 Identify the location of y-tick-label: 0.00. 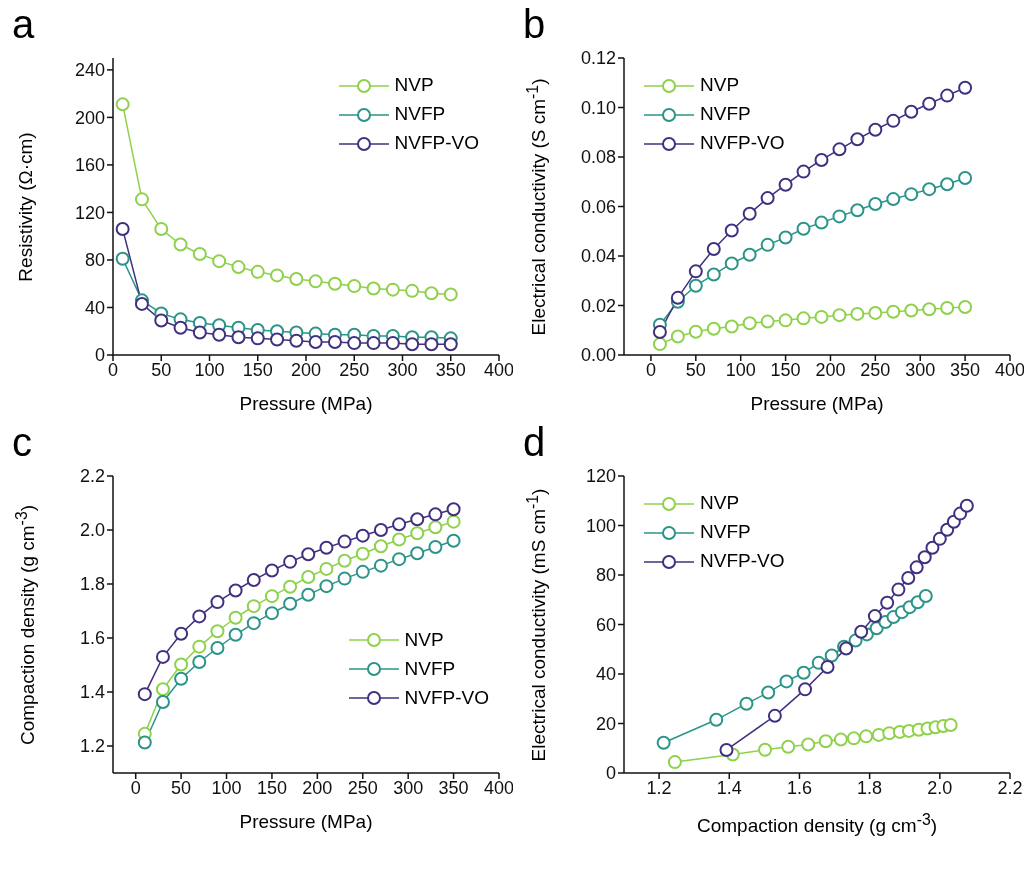
(598, 355).